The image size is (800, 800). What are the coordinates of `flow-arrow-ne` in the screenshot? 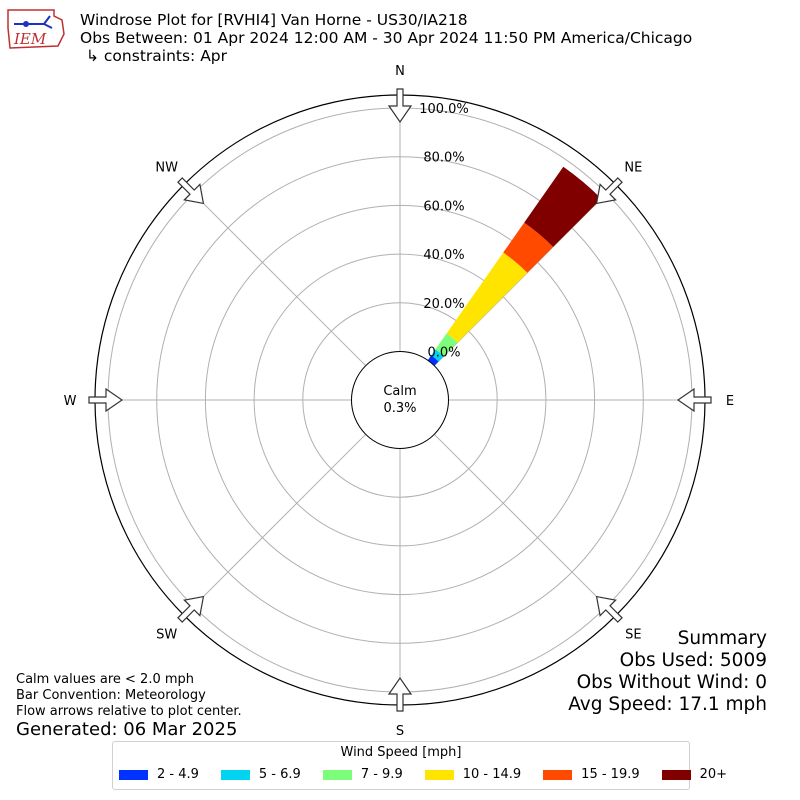 It's located at (609, 191).